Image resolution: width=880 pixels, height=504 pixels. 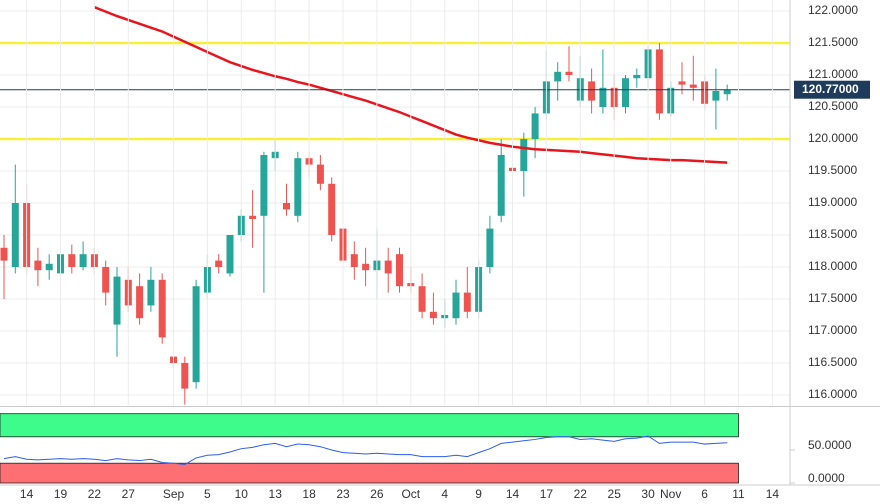 I want to click on x-tick-label: 11, so click(x=738, y=494).